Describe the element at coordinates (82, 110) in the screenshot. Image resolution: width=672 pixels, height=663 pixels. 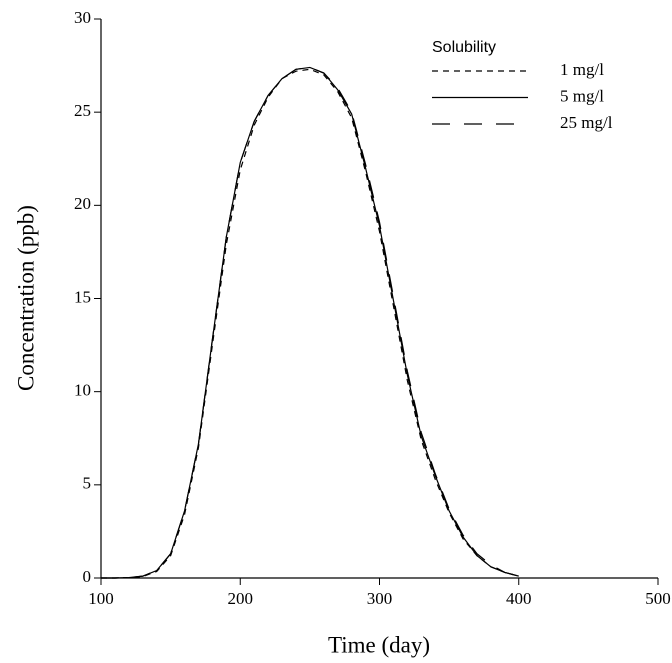
I see `y-tick-label: 25` at that location.